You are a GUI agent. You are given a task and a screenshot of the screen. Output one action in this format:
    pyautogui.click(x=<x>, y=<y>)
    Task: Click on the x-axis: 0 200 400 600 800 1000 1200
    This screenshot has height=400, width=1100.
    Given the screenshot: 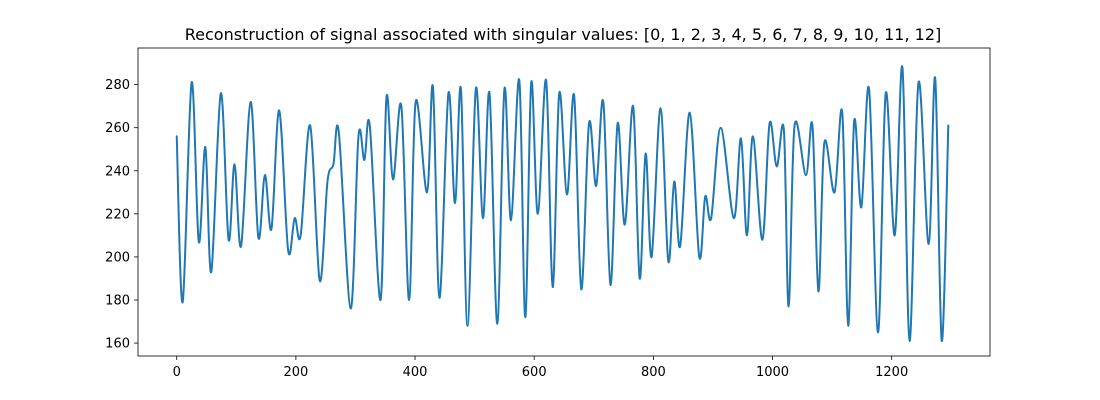 What is the action you would take?
    pyautogui.click(x=540, y=368)
    